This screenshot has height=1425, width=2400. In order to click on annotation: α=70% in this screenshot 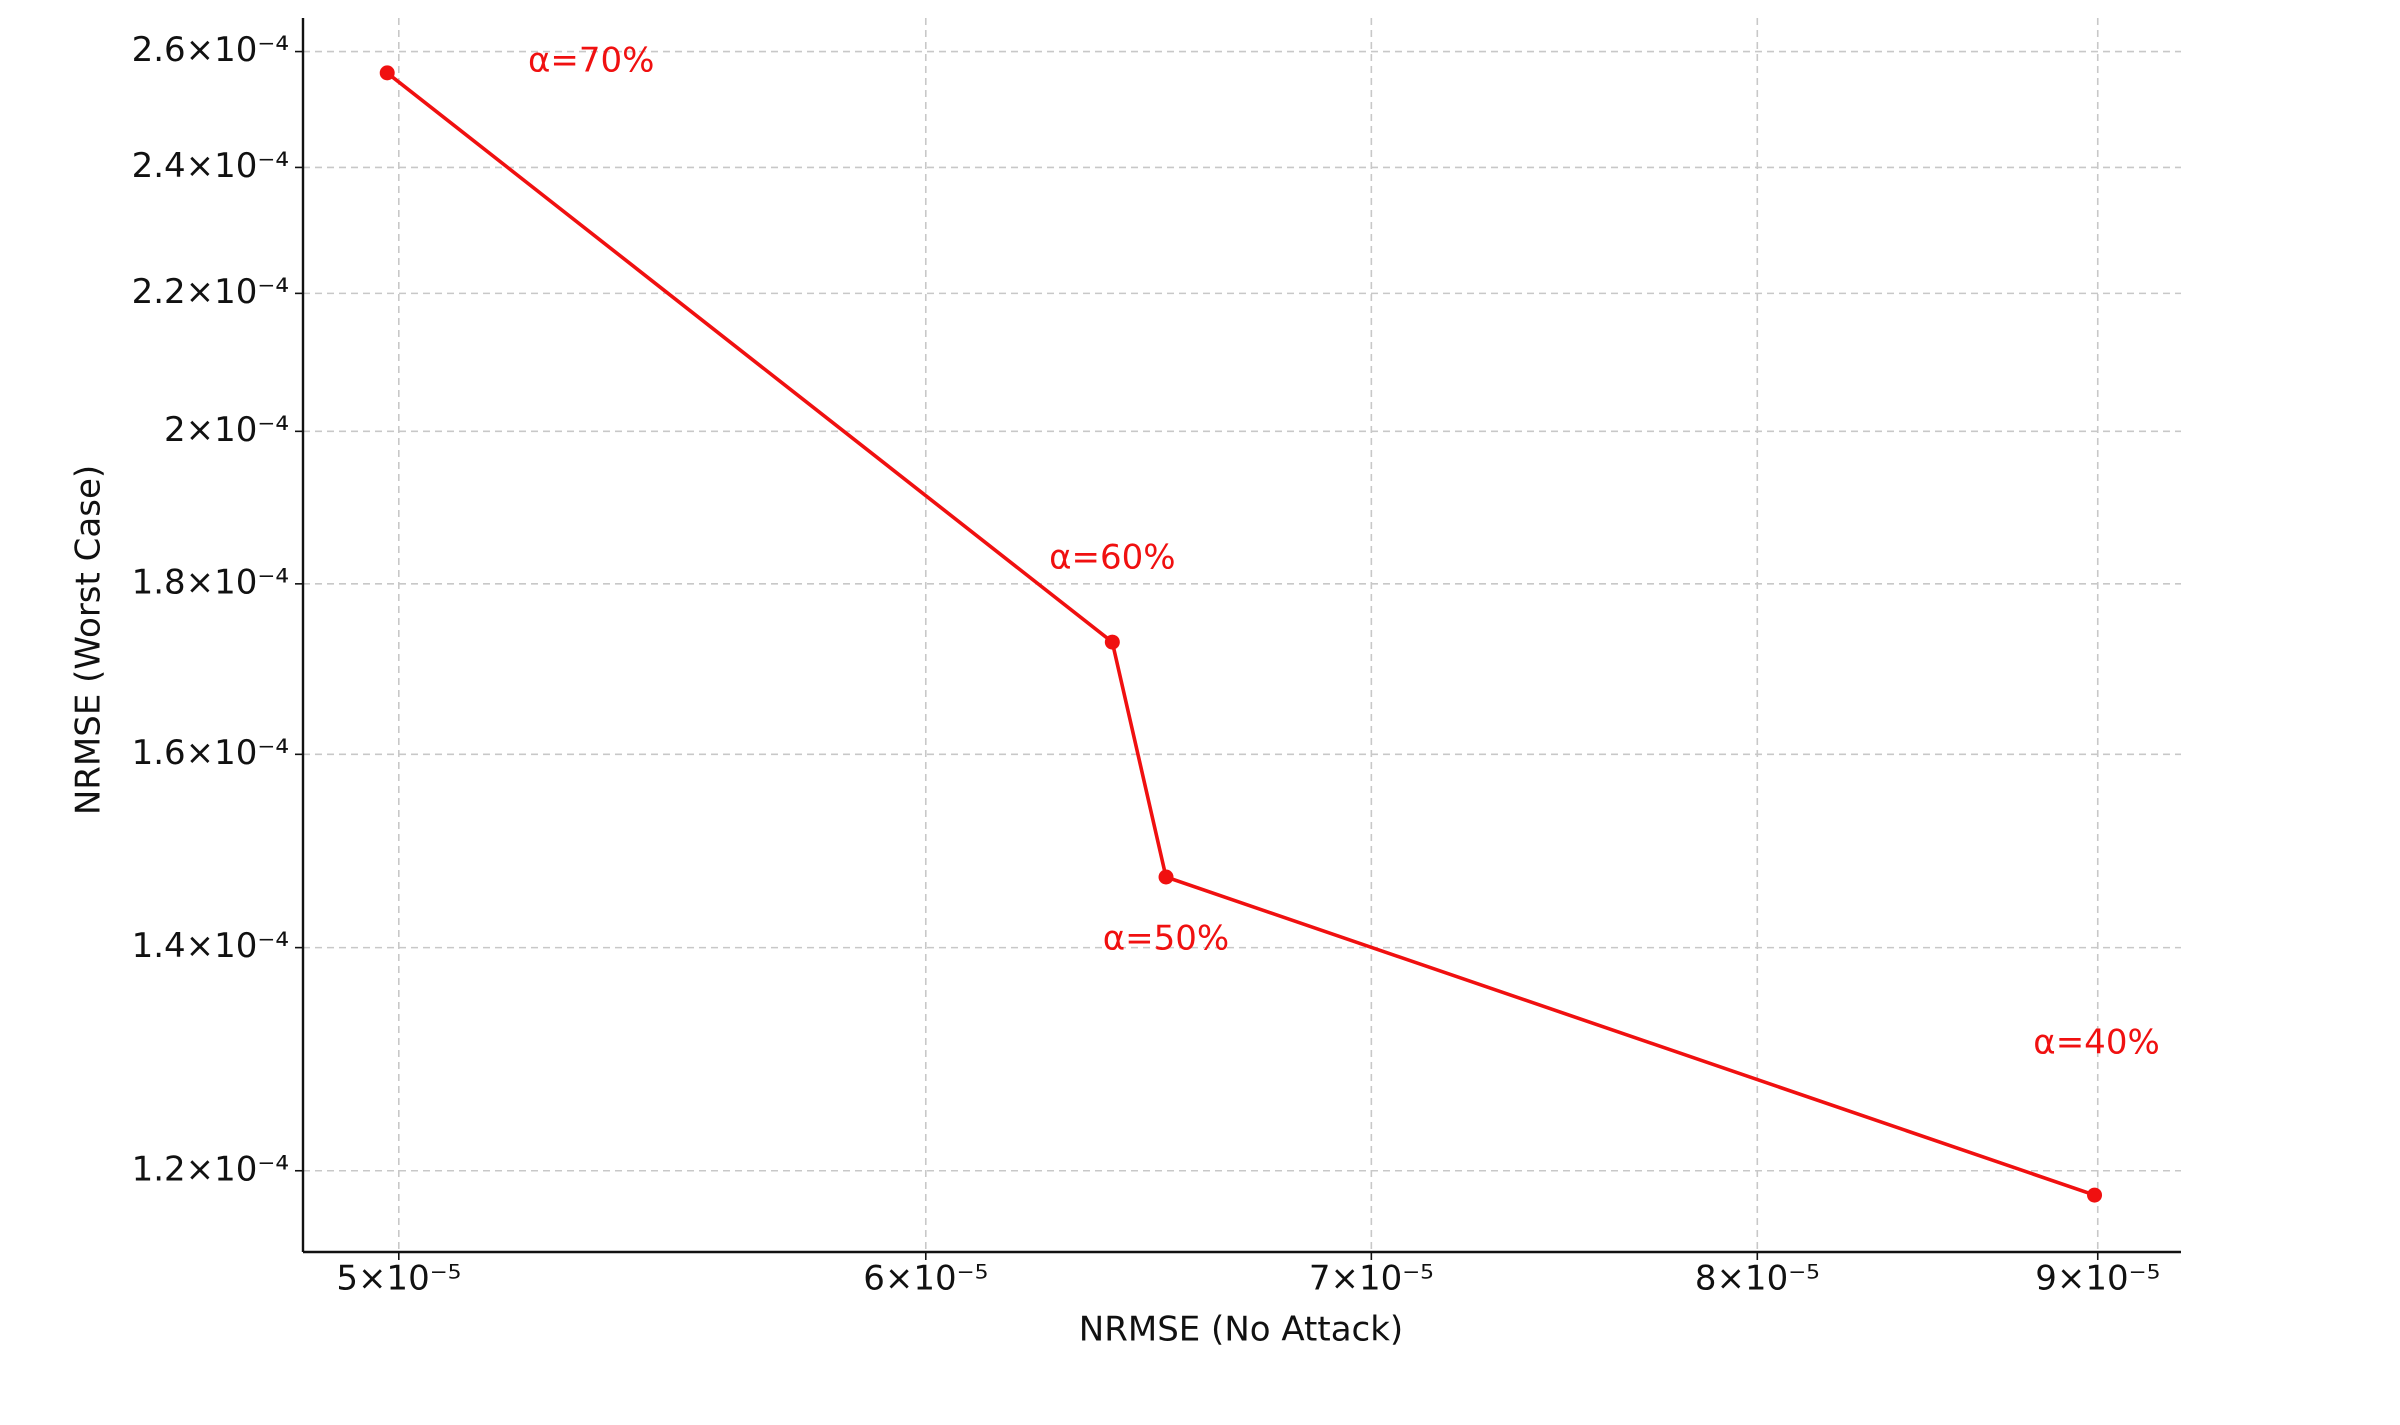, I will do `click(591, 60)`.